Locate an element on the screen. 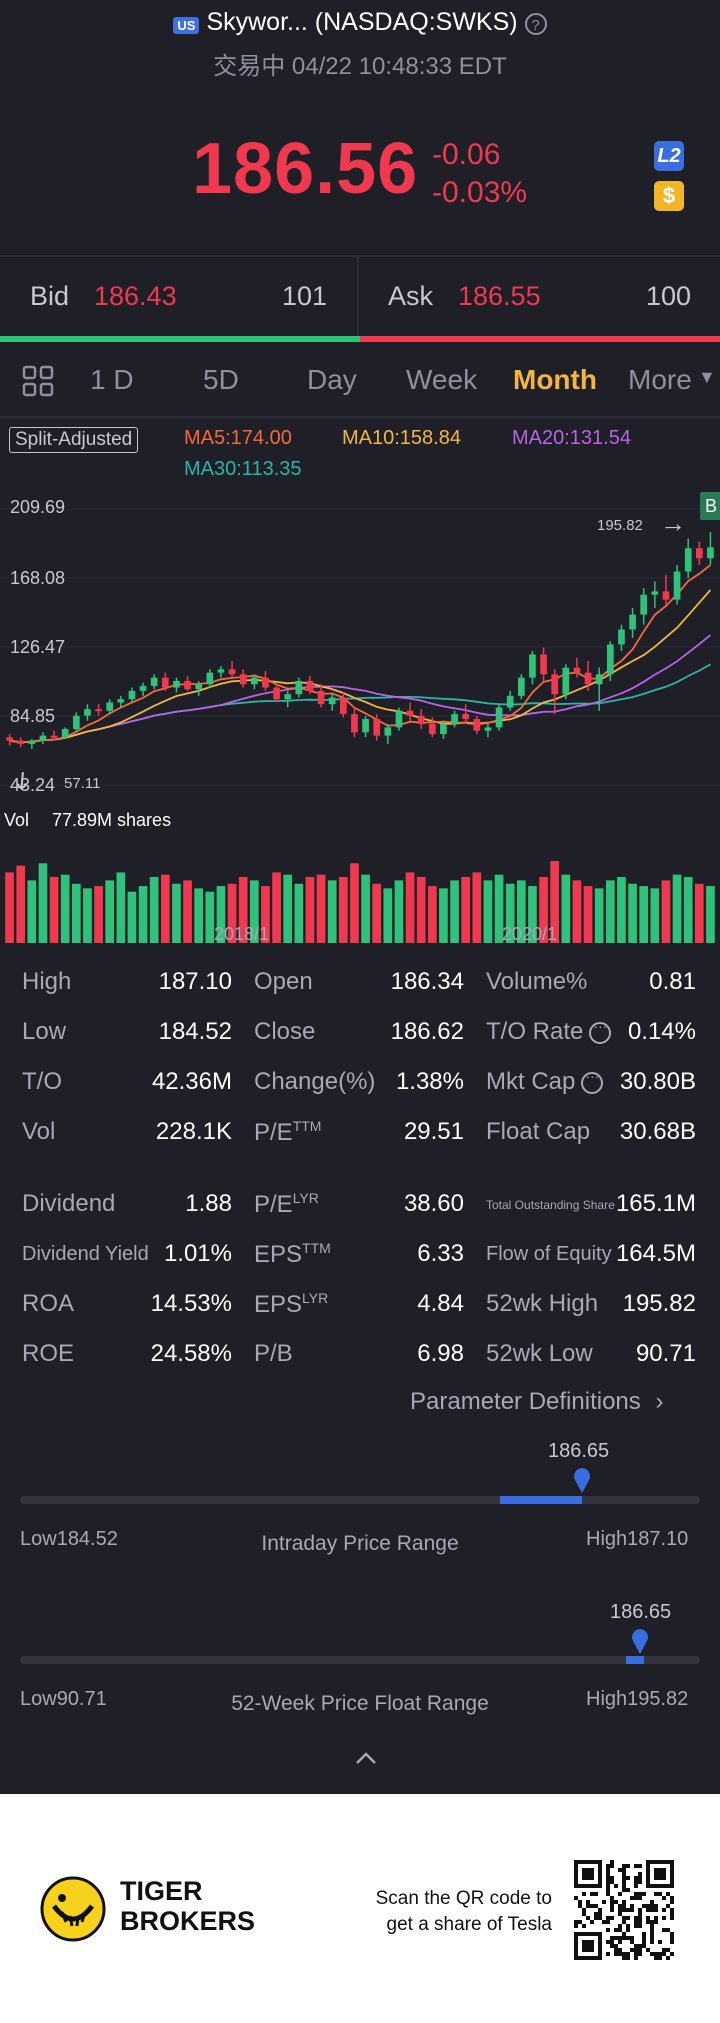 The height and width of the screenshot is (2023, 720). stat-value: 1.38% is located at coordinates (429, 1081).